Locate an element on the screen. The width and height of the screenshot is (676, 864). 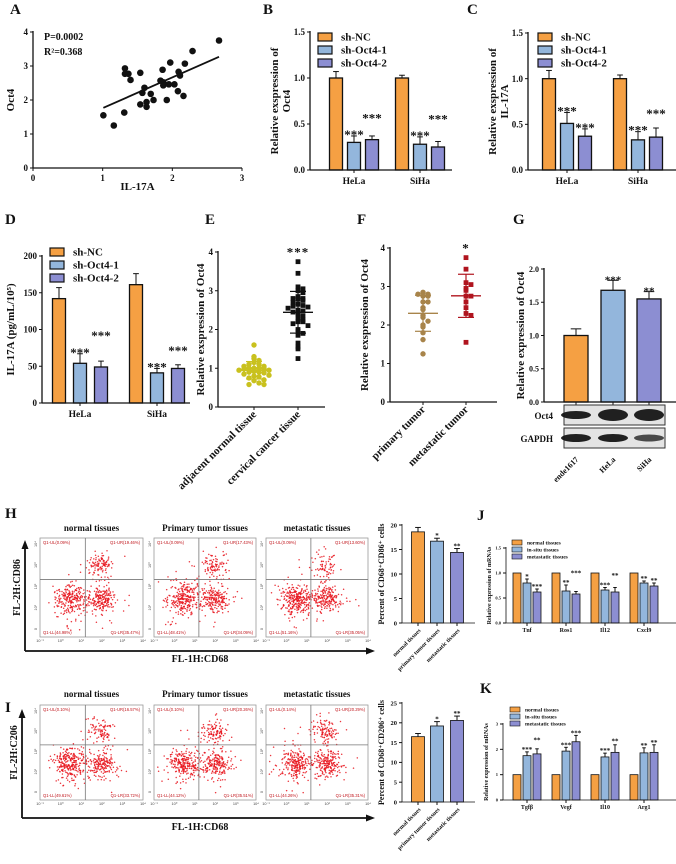
y-axis-label: Relative expression of mRNAs is located at coordinates (487, 761).